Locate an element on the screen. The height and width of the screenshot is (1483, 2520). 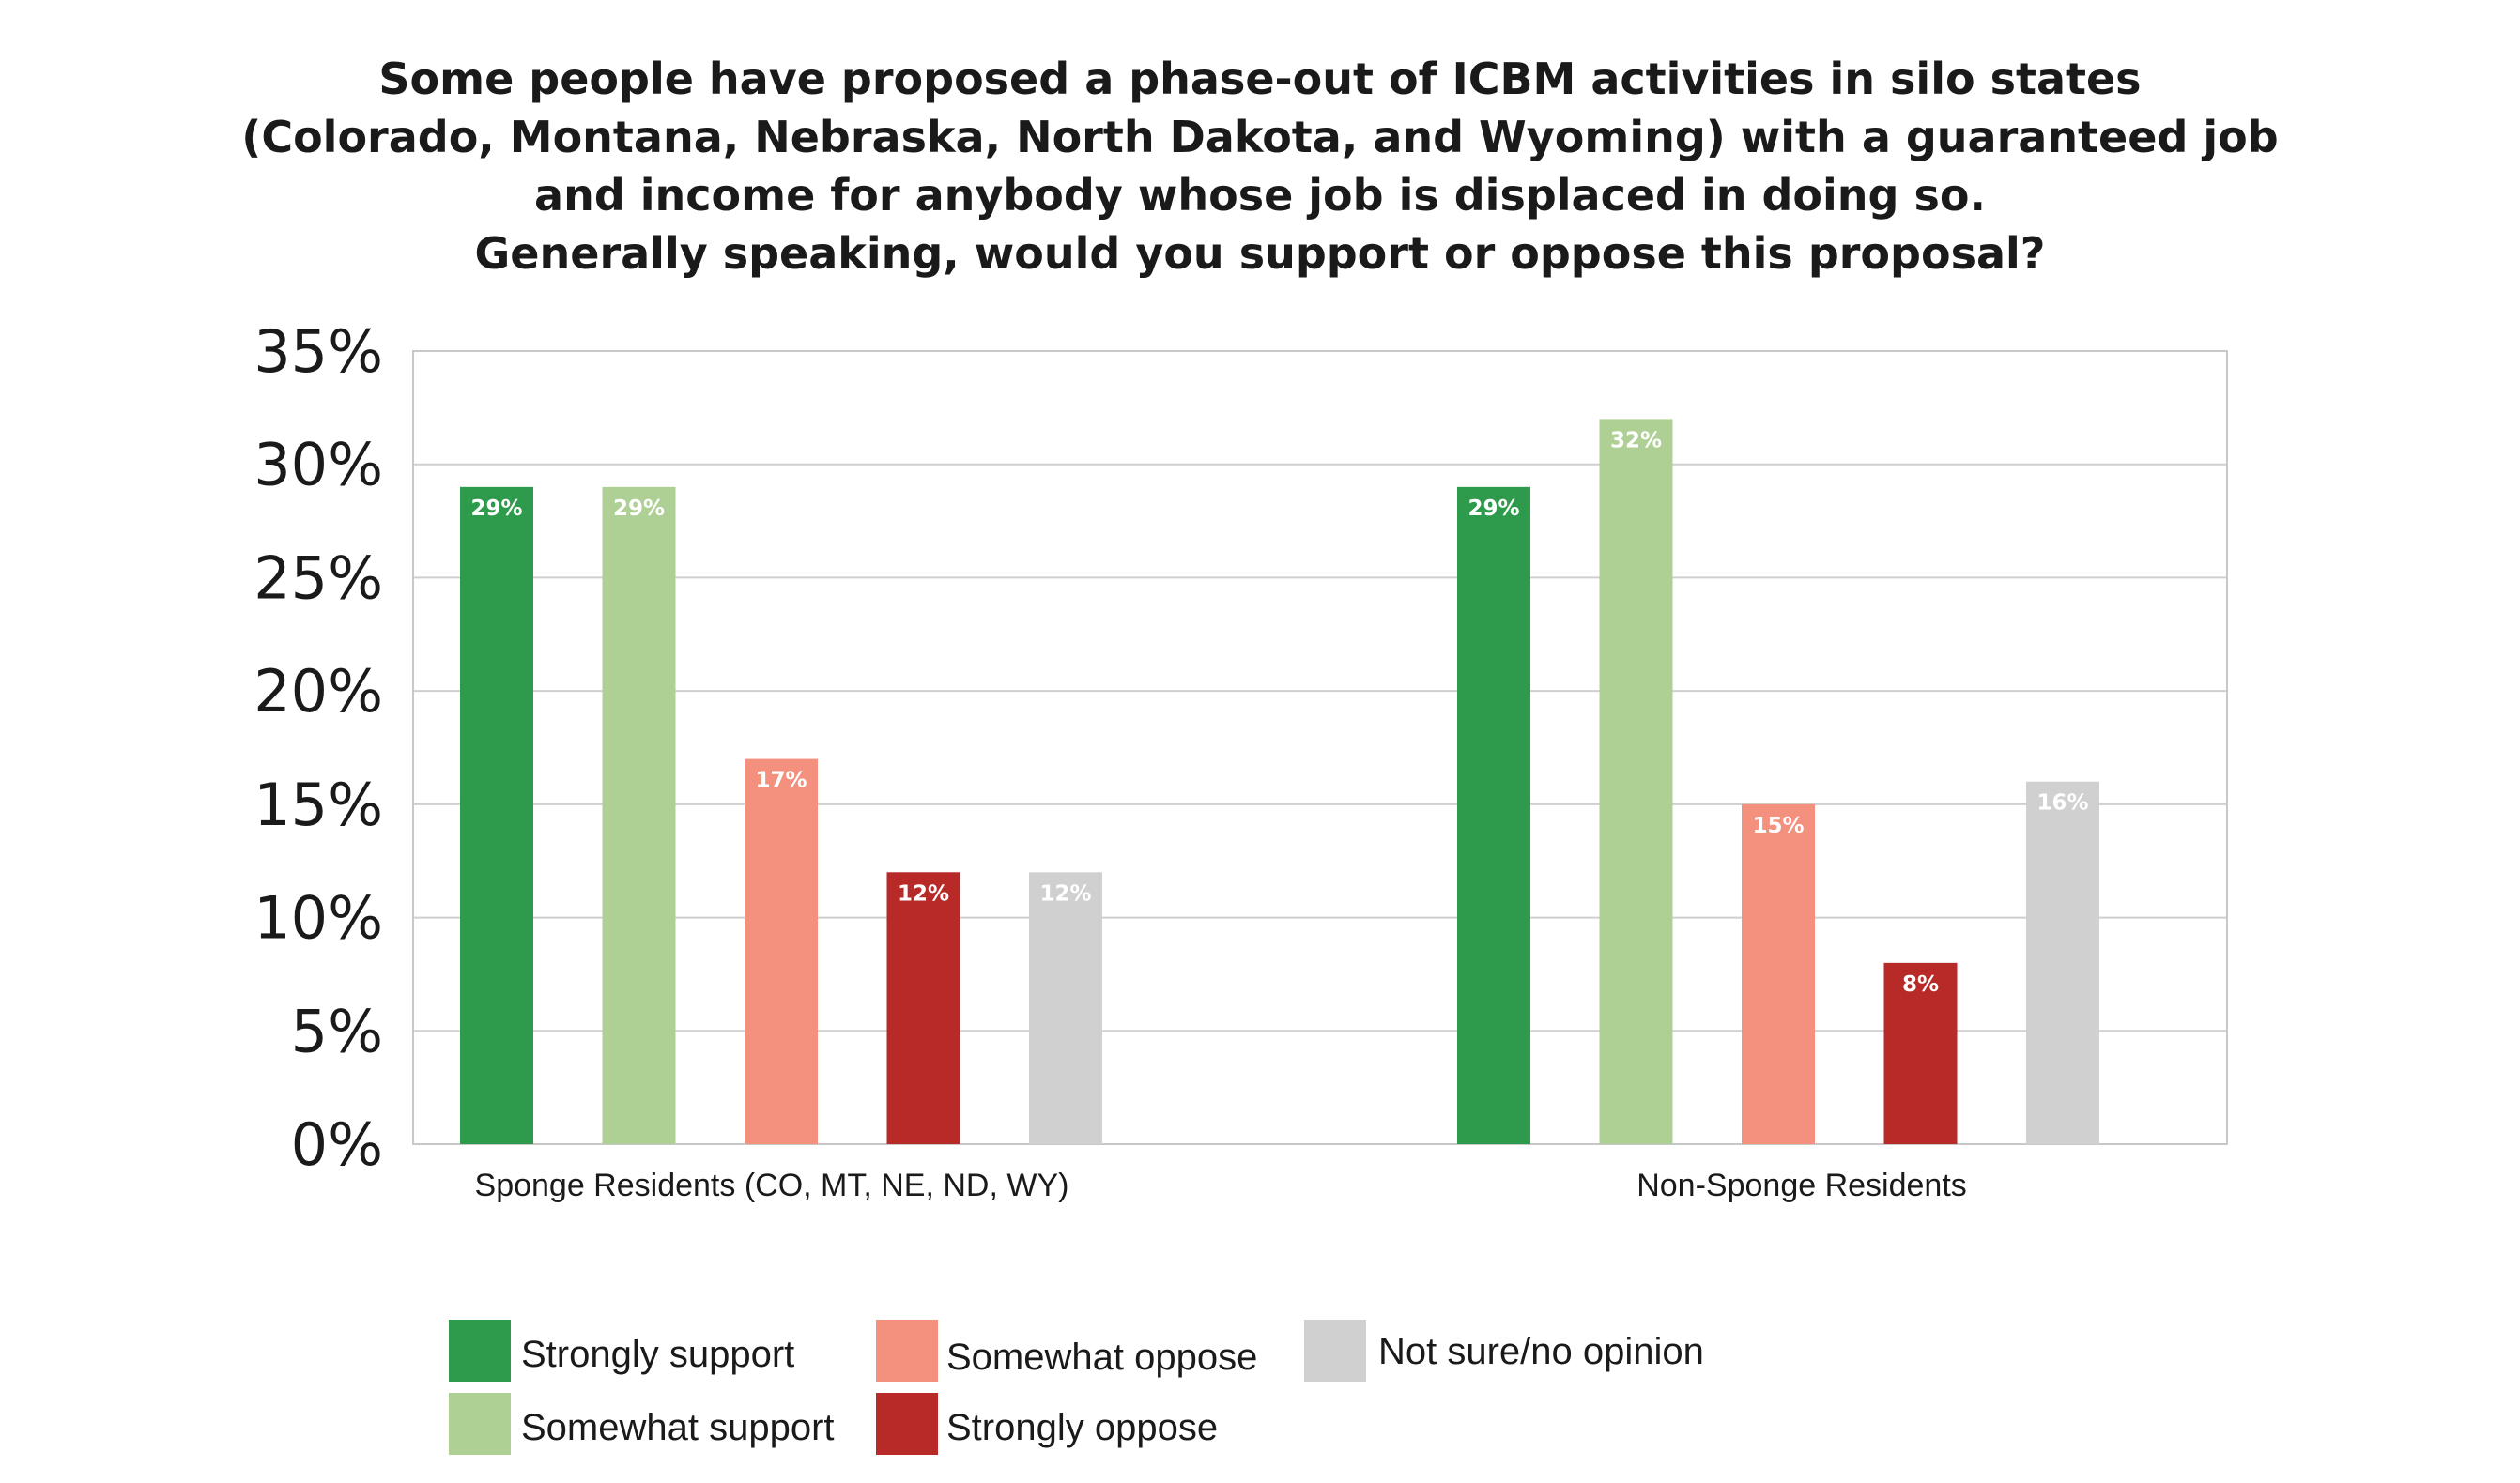
y-tick-label: 20% is located at coordinates (318, 692).